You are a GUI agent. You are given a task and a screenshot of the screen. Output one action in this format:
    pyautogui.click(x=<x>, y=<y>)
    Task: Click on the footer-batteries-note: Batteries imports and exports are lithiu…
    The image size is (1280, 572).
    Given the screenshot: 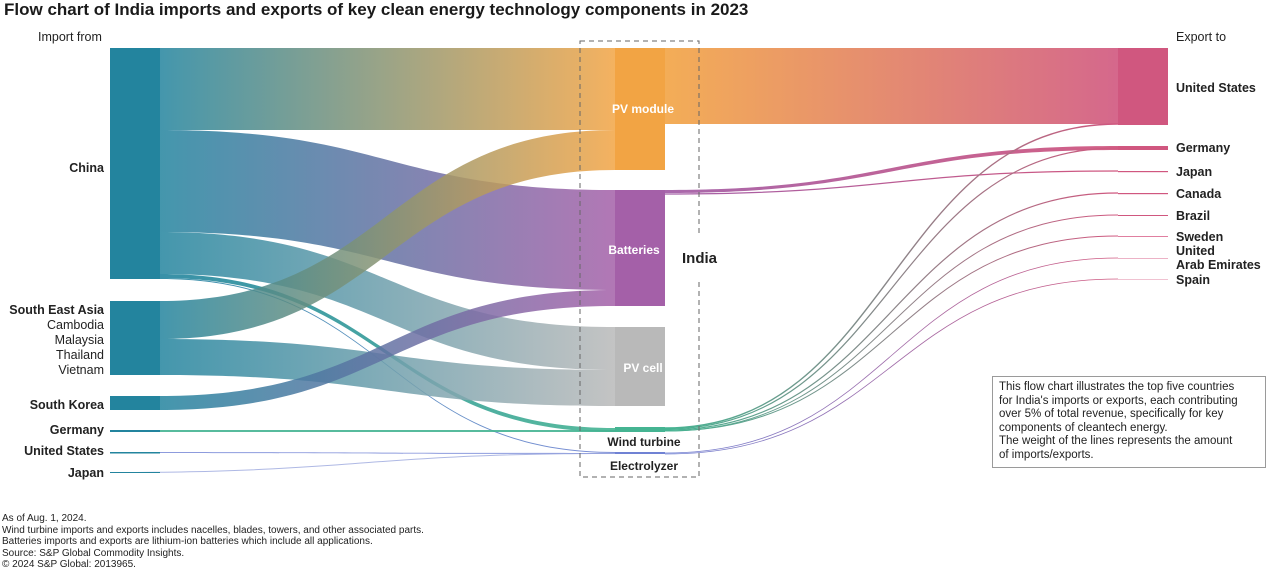 What is the action you would take?
    pyautogui.click(x=187, y=542)
    